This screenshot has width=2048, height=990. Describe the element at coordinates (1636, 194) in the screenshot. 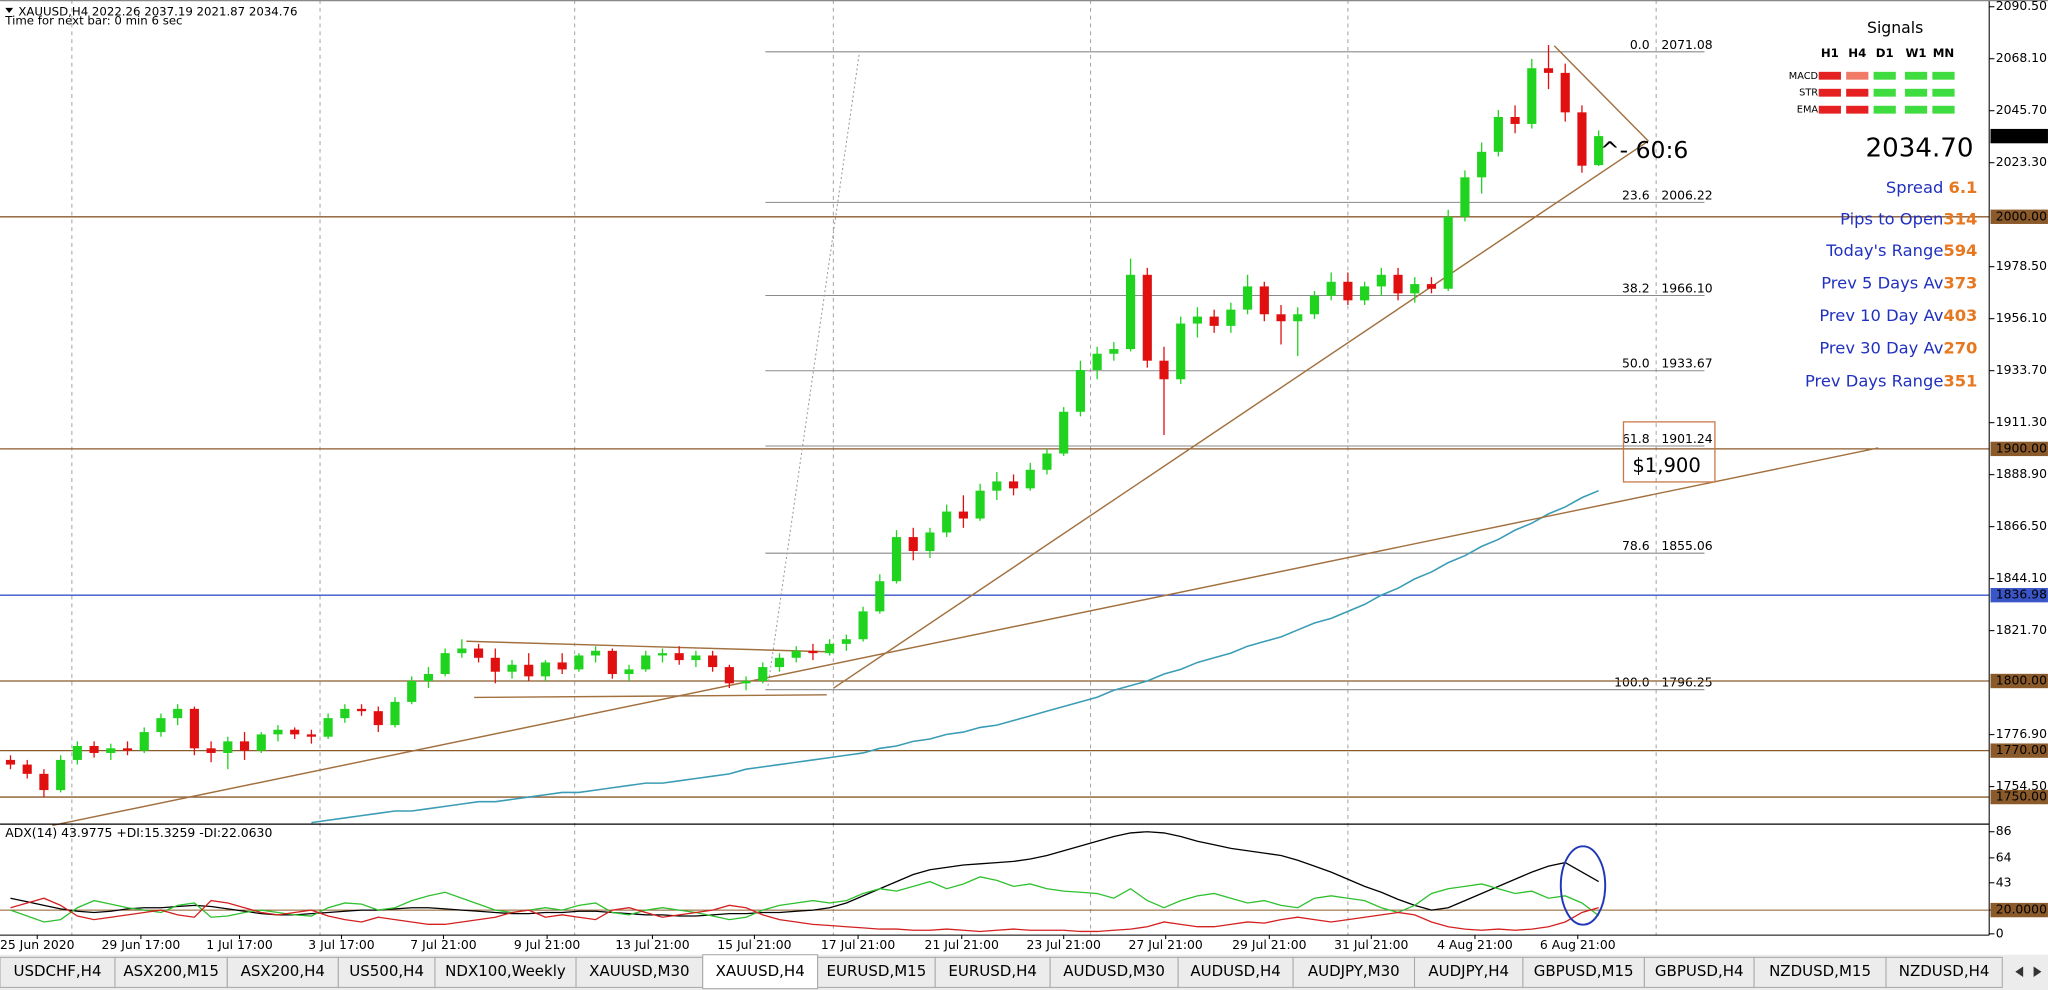

I see `fib-level: 23.6` at that location.